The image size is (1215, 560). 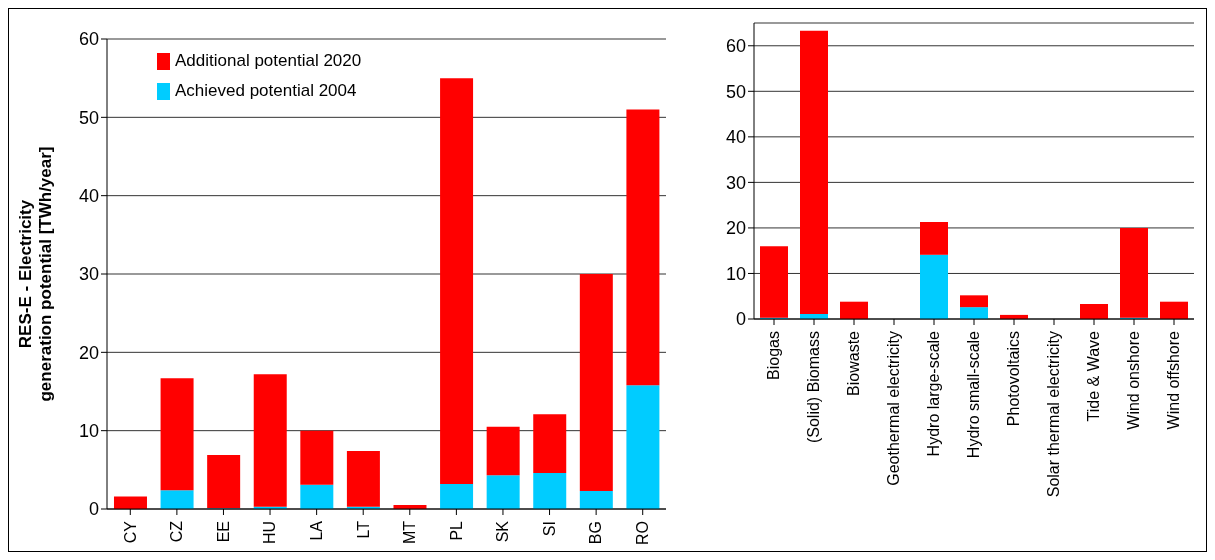 I want to click on x-tick-label: Biogas, so click(x=774, y=355).